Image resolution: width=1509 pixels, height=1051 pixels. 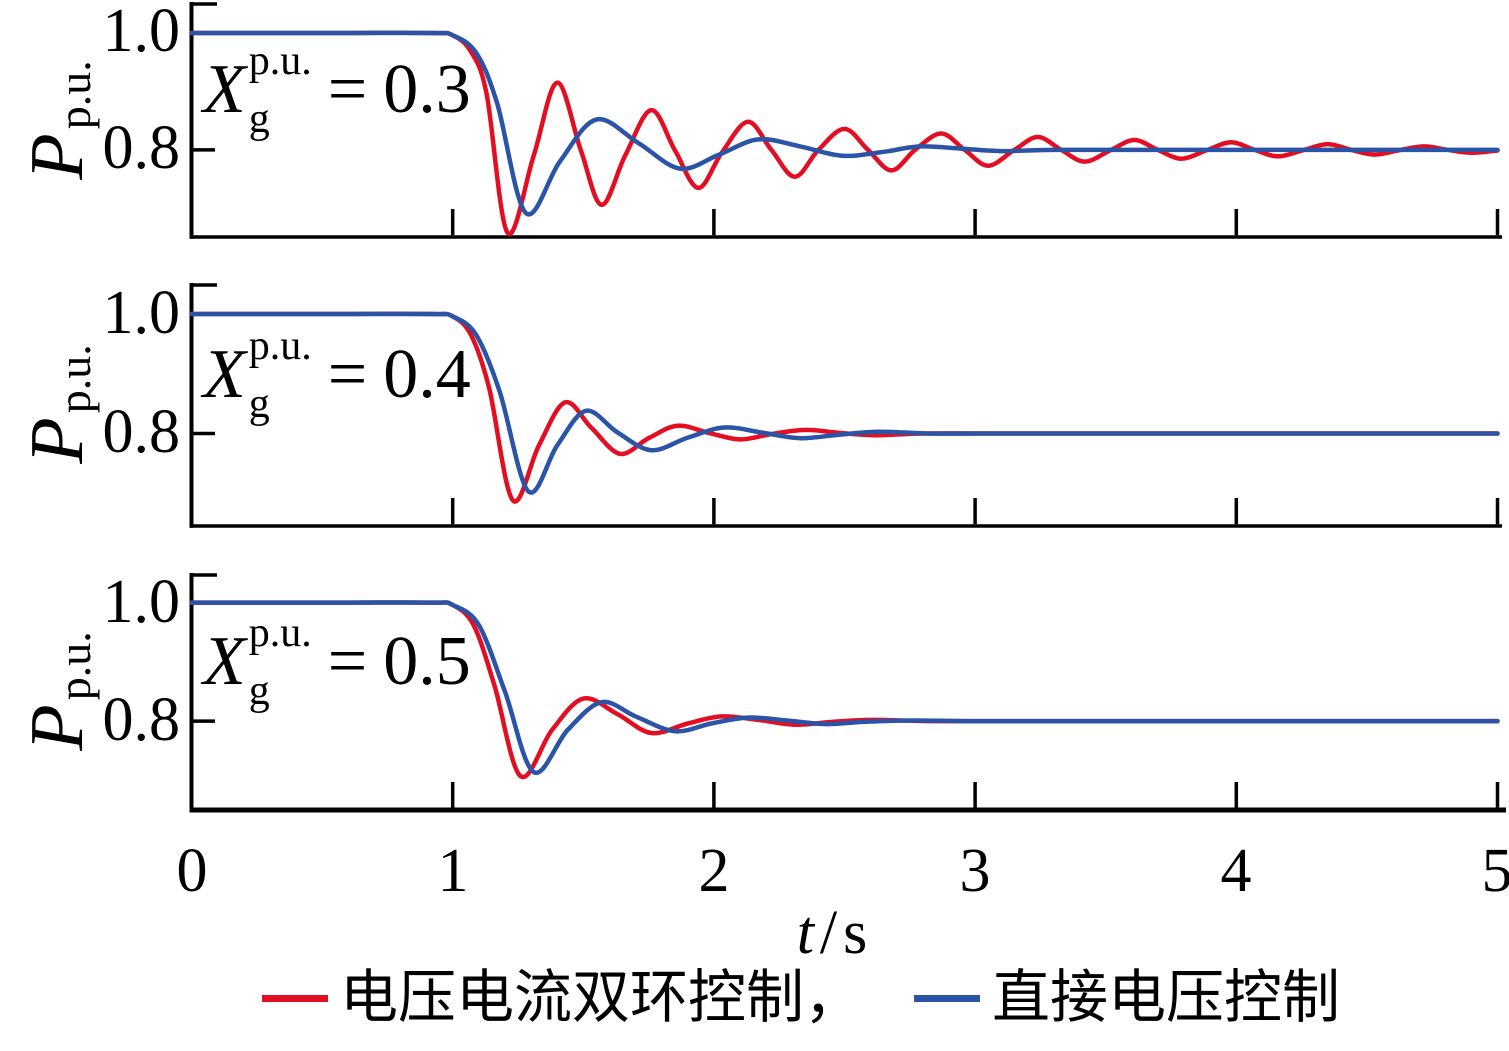 I want to click on legend-label: 电压电流双环控制，, so click(x=601, y=997).